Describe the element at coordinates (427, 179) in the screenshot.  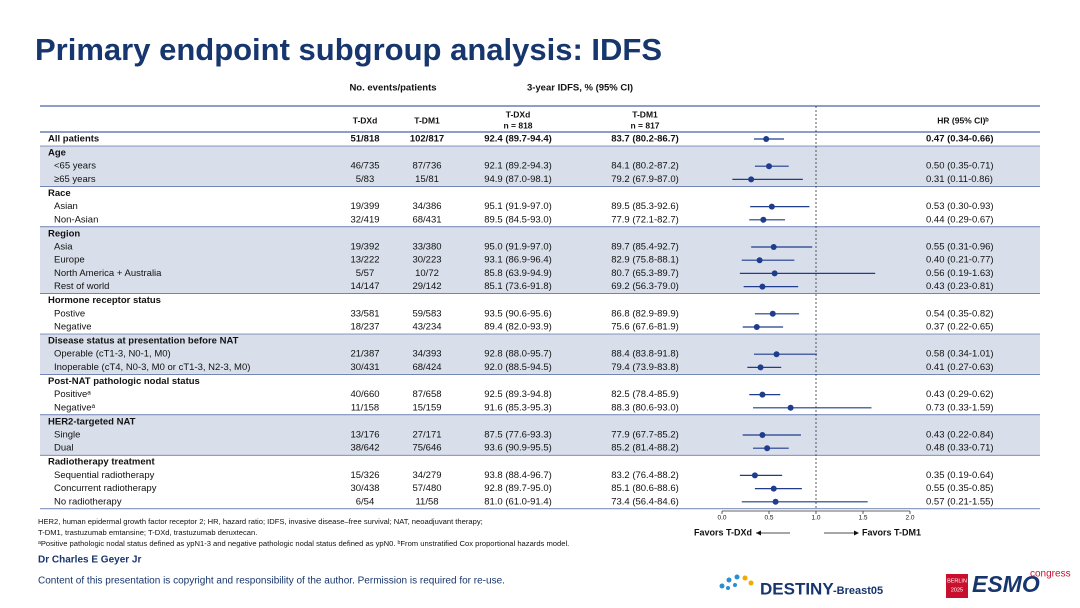
I see `cell: 15/81` at that location.